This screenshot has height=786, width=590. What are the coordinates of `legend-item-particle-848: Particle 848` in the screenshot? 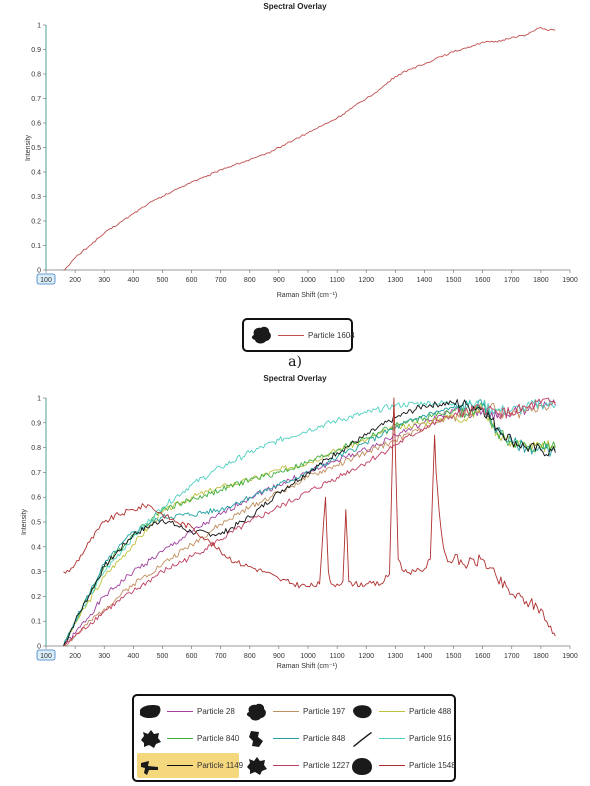 It's located at (294, 738).